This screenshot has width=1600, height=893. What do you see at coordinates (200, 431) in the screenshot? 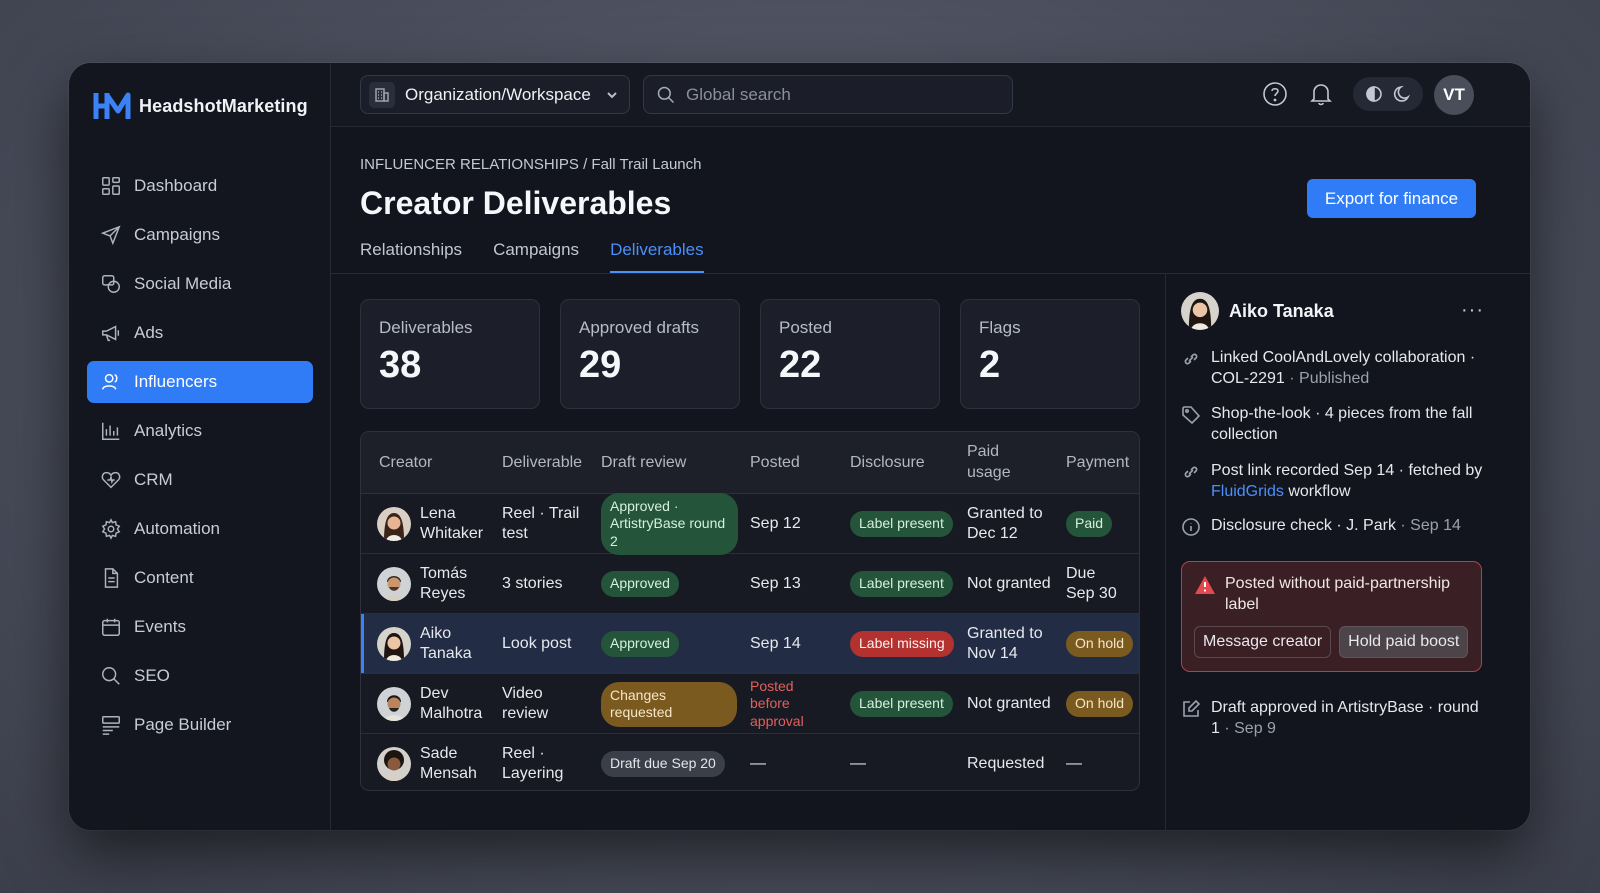
I see `sidebar-item-analytics: Analytics` at bounding box center [200, 431].